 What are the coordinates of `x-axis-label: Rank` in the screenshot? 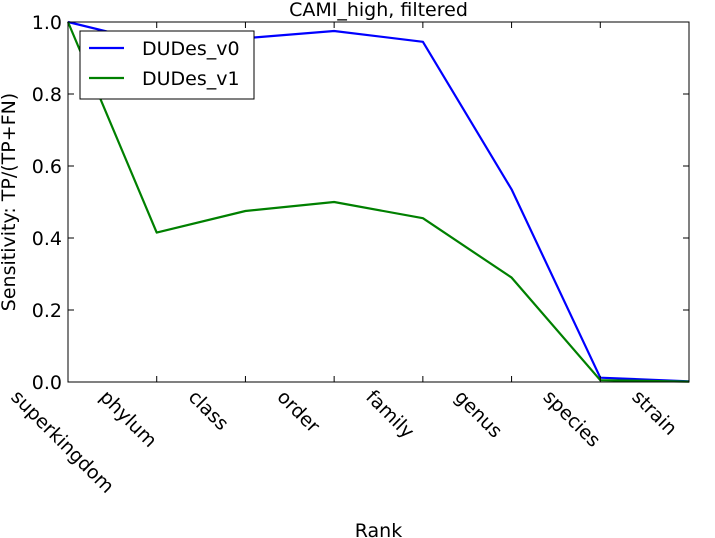 It's located at (378, 529).